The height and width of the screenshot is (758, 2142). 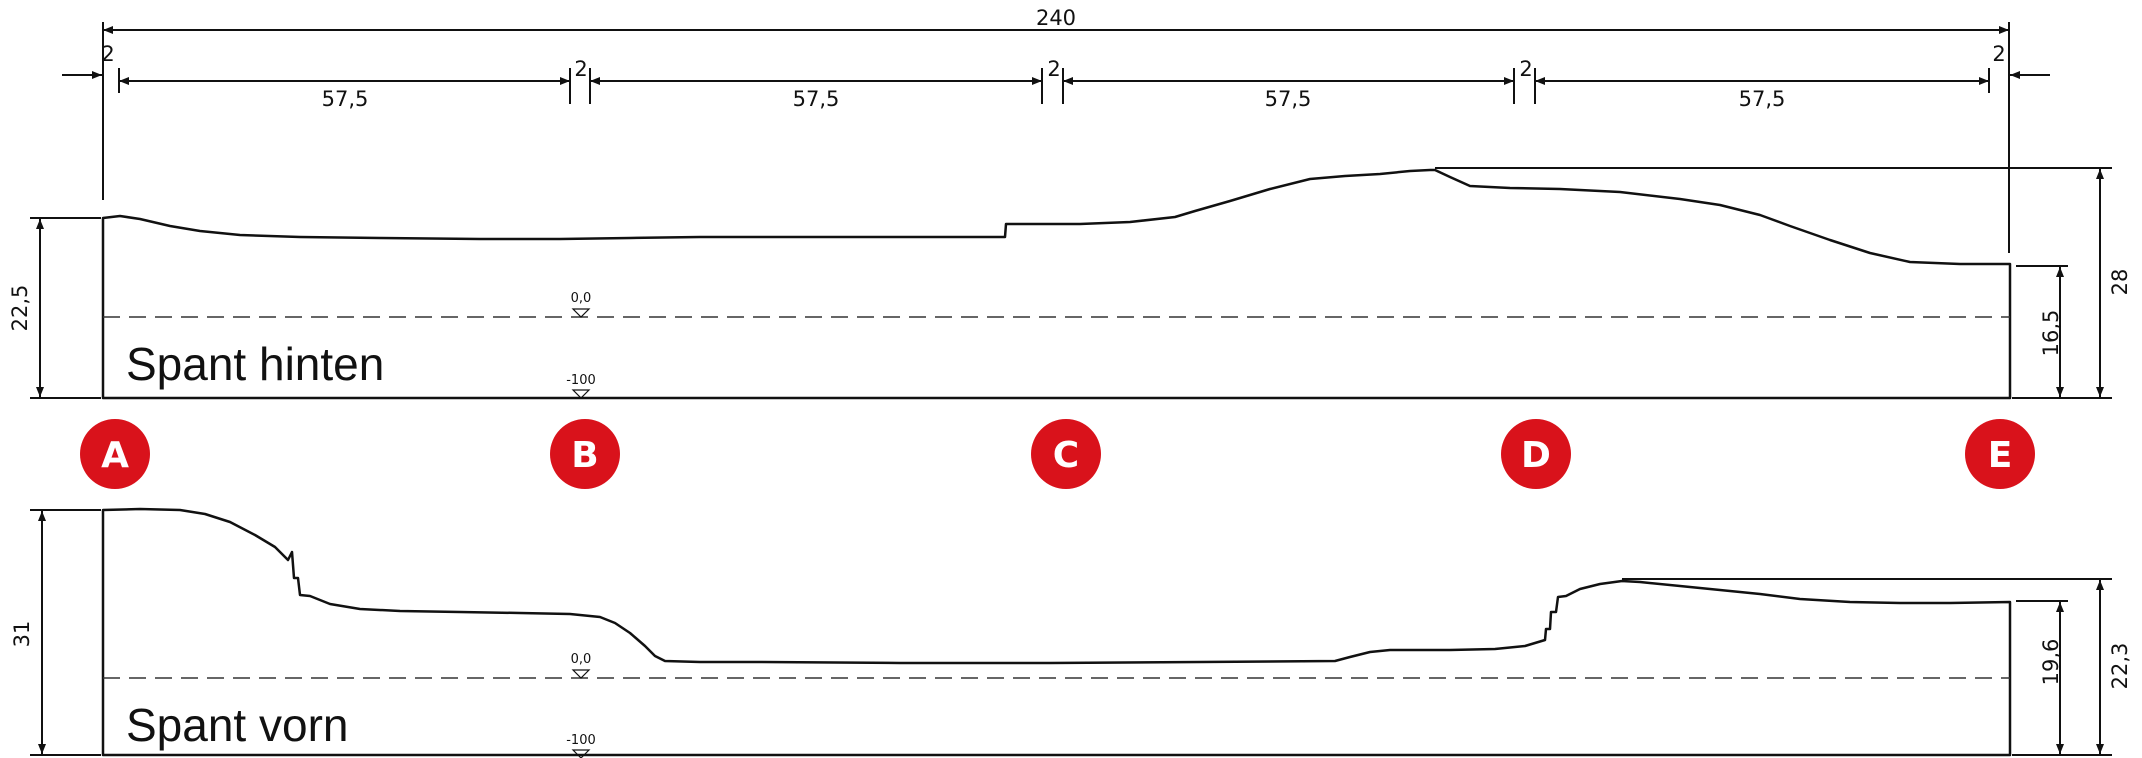 What do you see at coordinates (255, 364) in the screenshot?
I see `upper-panel-title: Spant hinten` at bounding box center [255, 364].